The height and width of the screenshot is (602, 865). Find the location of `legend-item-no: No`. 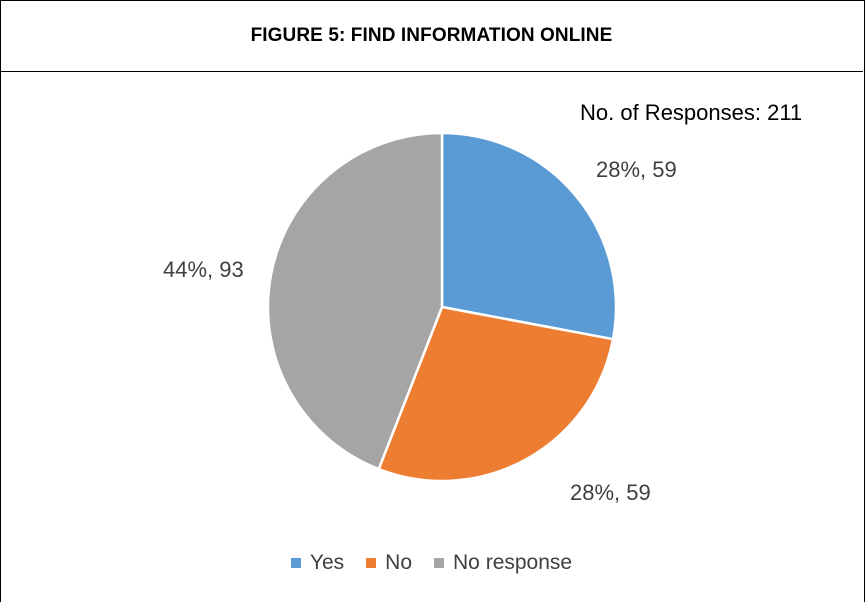

legend-item-no: No is located at coordinates (389, 563).